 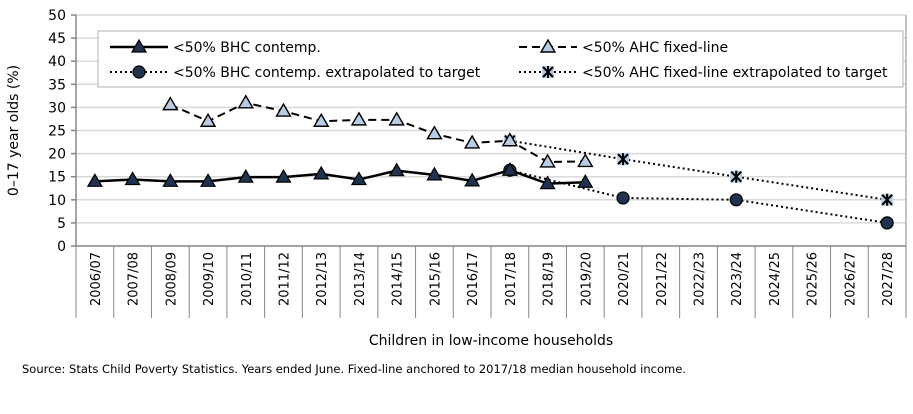 I want to click on y-tick-label: 45, so click(x=57, y=39).